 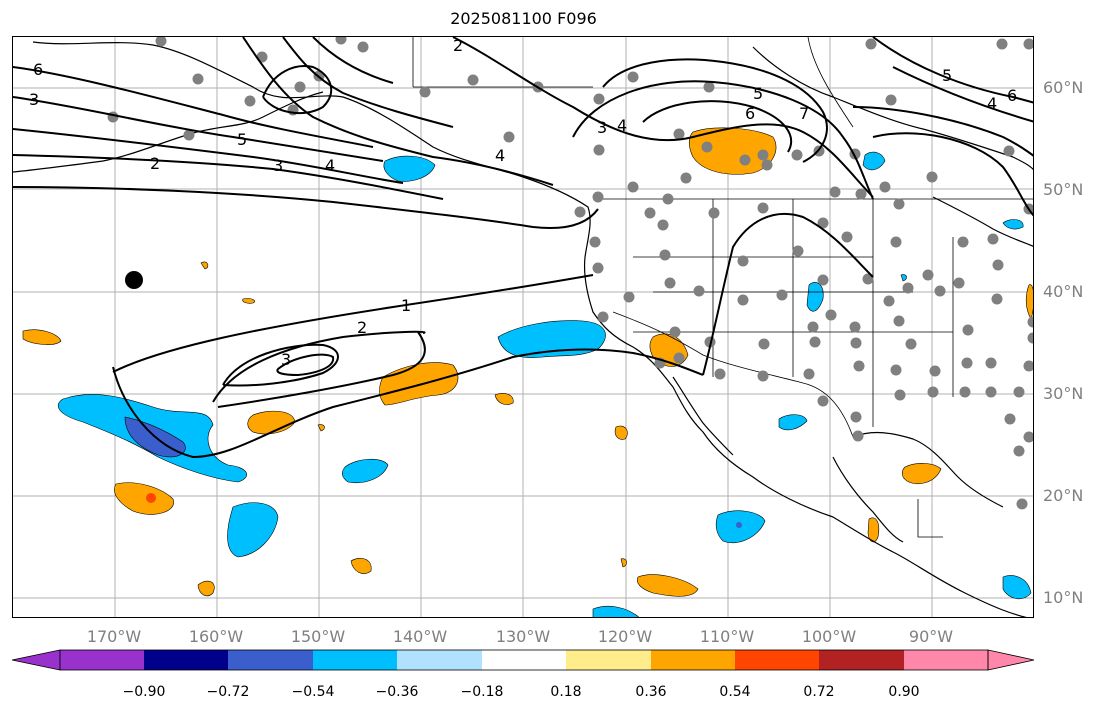 I want to click on lat-label: 30°N, so click(x=1063, y=393).